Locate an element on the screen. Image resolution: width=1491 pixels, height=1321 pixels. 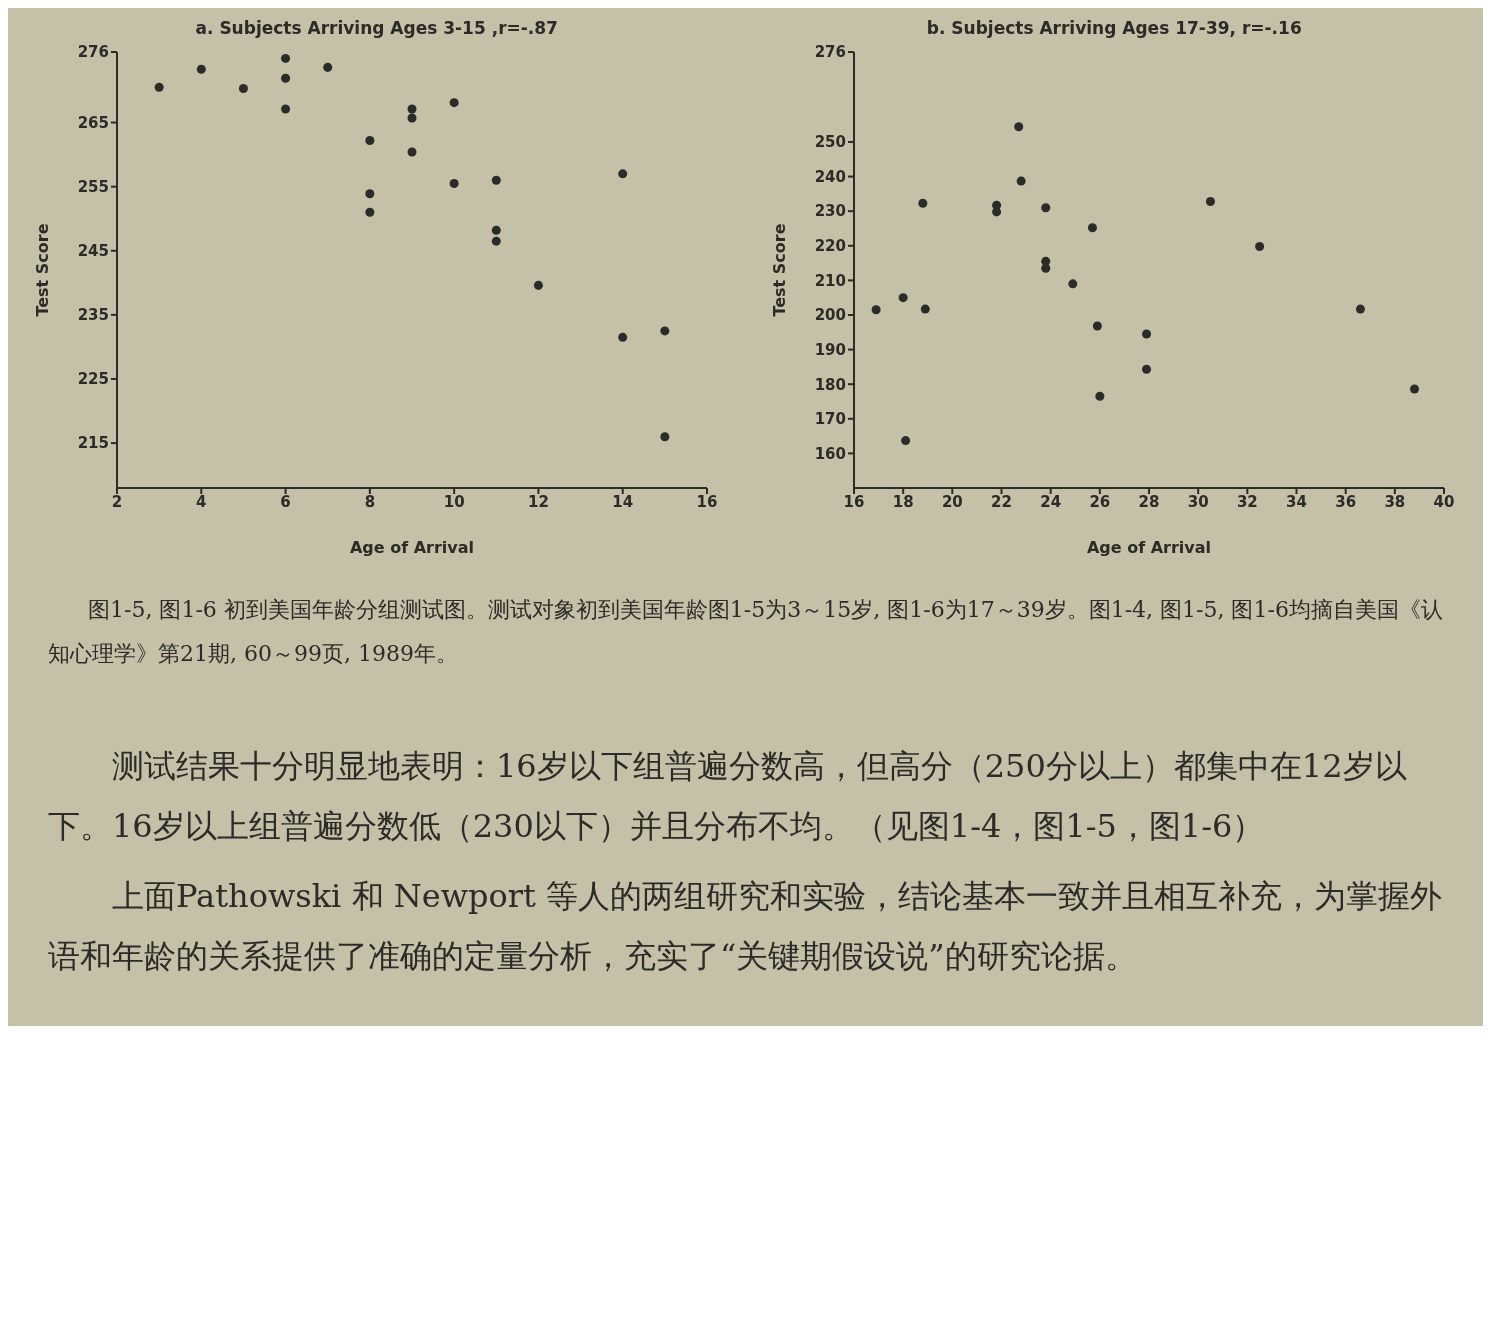
y-tick-label: 170 is located at coordinates (830, 419).